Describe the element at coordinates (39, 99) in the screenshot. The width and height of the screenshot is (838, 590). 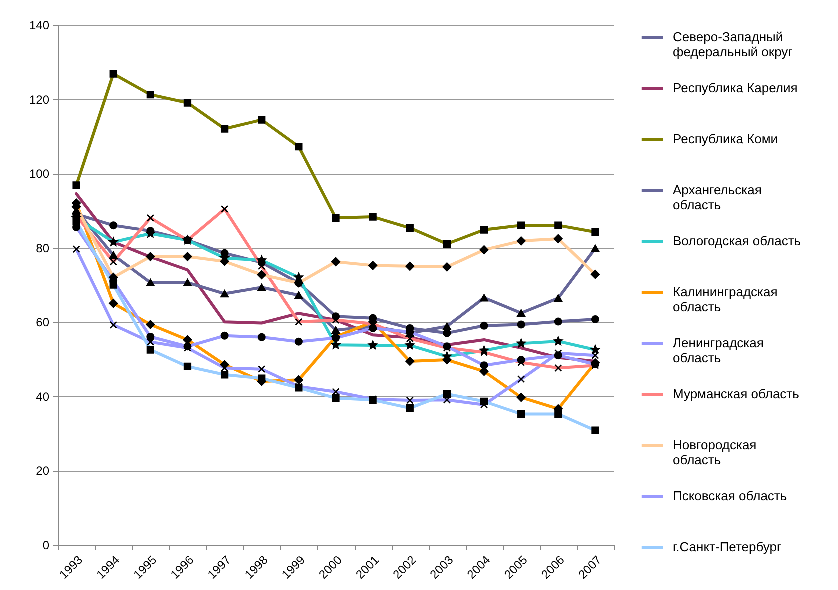
I see `y-tick-label: 120` at that location.